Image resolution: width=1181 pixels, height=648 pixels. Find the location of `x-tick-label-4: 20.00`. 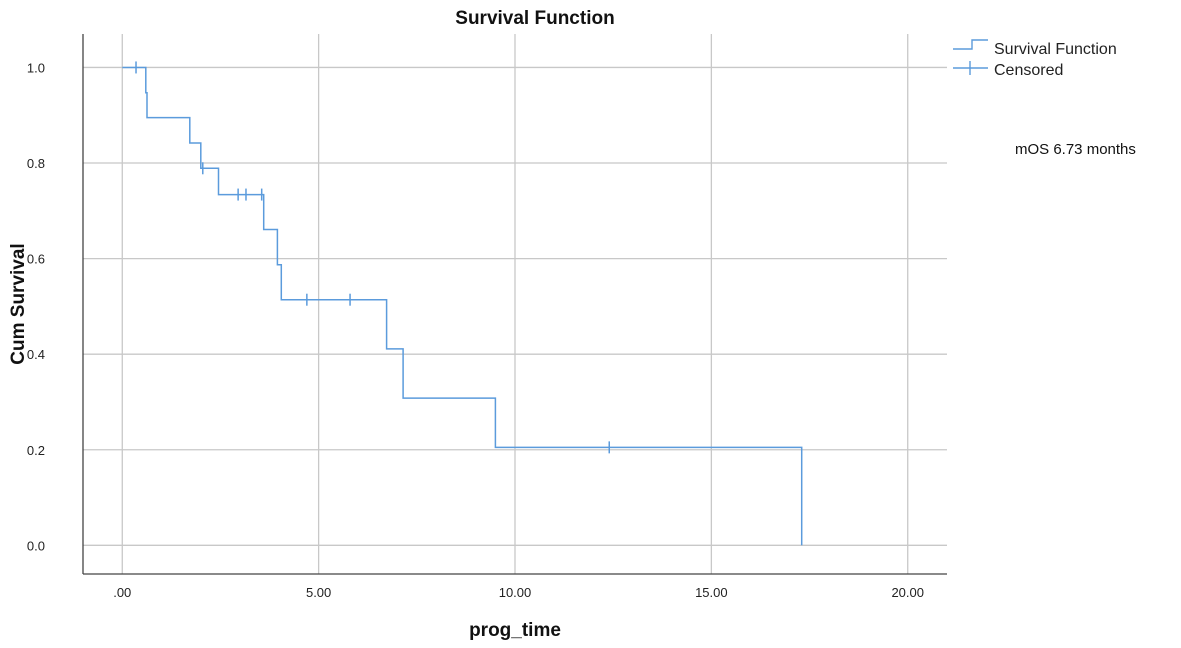

x-tick-label-4: 20.00 is located at coordinates (907, 592).